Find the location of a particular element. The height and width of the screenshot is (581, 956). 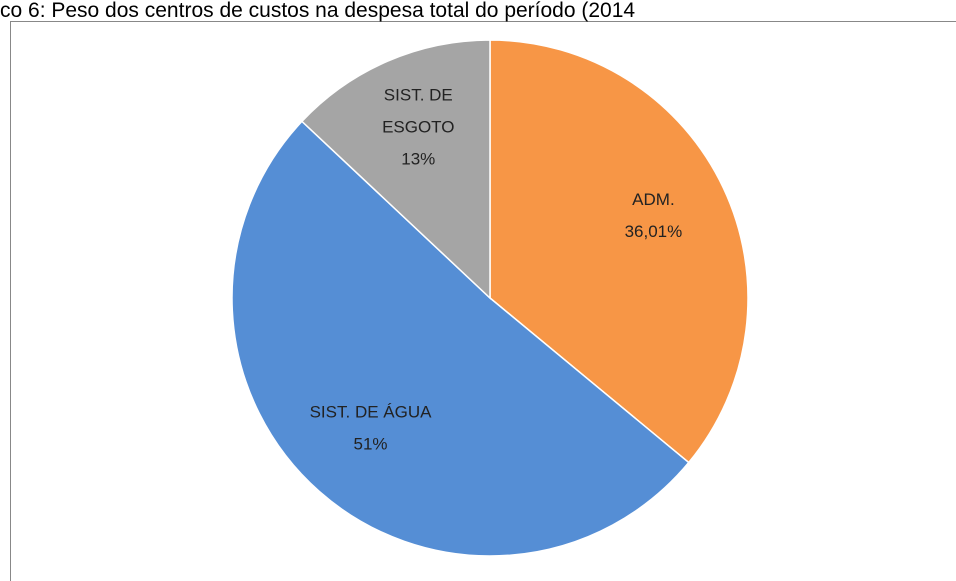

value-label: 13% is located at coordinates (418, 158).